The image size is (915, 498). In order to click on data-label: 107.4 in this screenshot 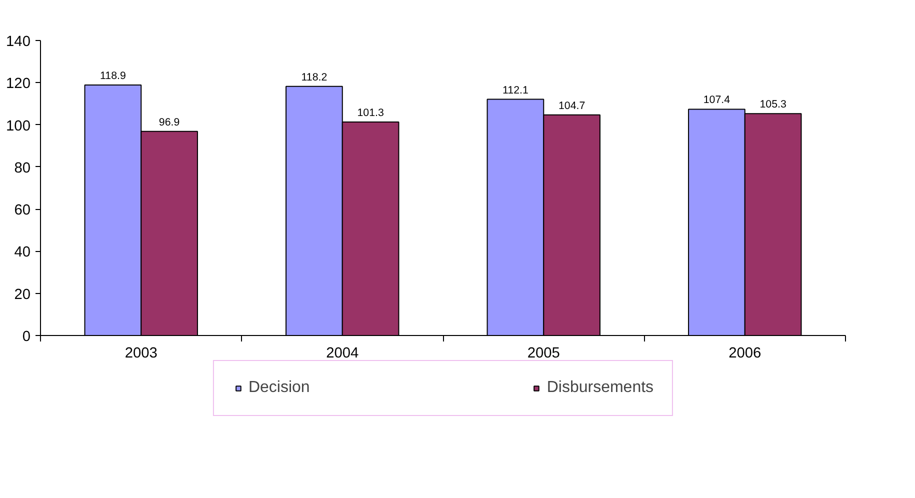, I will do `click(716, 100)`.